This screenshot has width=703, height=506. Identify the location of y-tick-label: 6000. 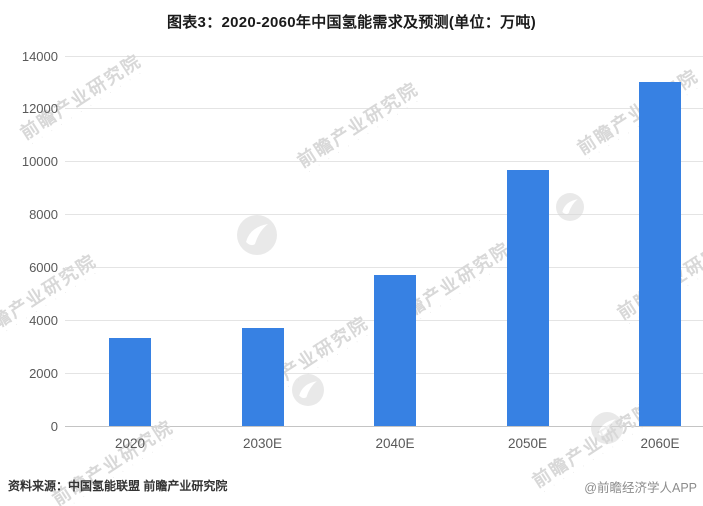
(43, 267).